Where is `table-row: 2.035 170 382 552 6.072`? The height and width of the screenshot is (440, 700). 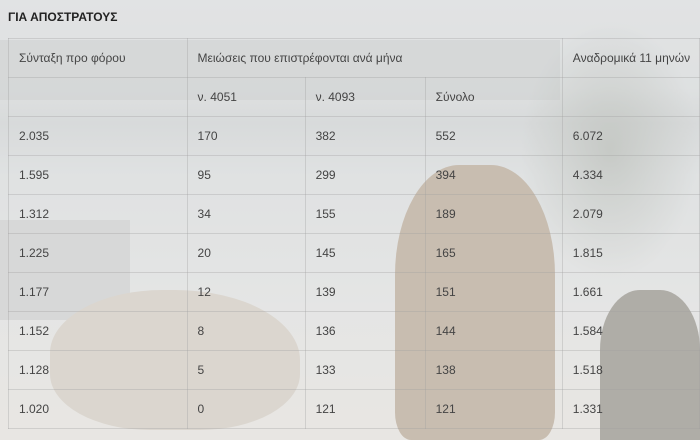
table-row: 2.035 170 382 552 6.072 is located at coordinates (354, 136).